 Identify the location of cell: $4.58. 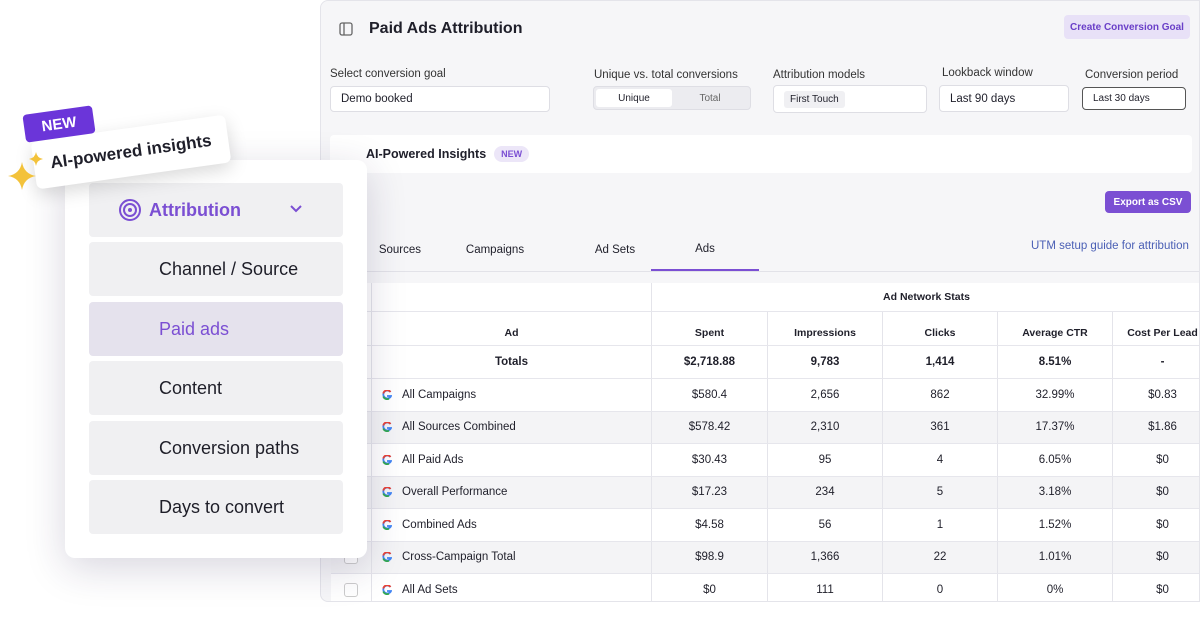
(709, 525).